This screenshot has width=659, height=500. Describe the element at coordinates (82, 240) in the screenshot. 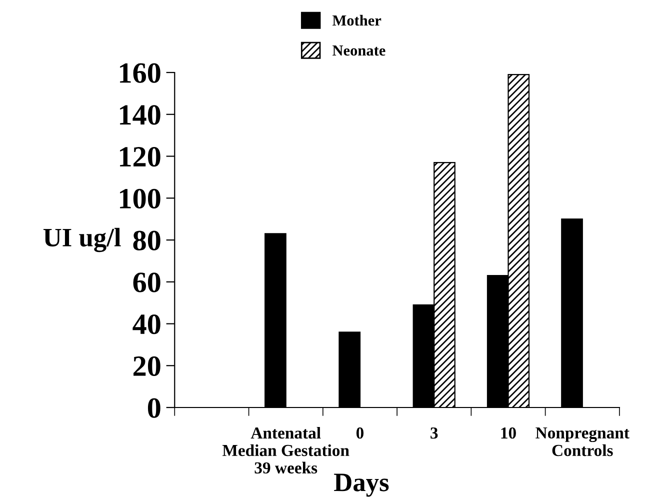

I see `y-axis-title: UI ug/l` at that location.